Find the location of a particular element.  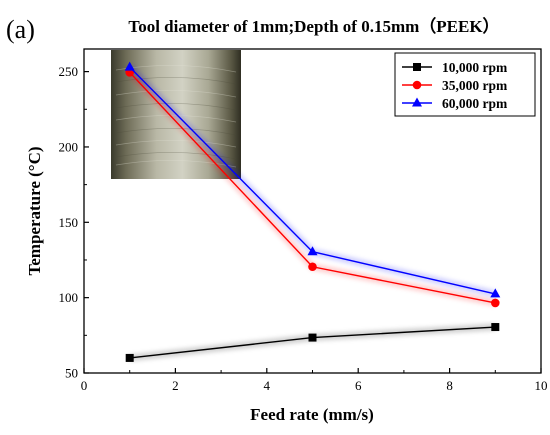

x-axis-label: Feed rate (mm/s) is located at coordinates (312, 414).